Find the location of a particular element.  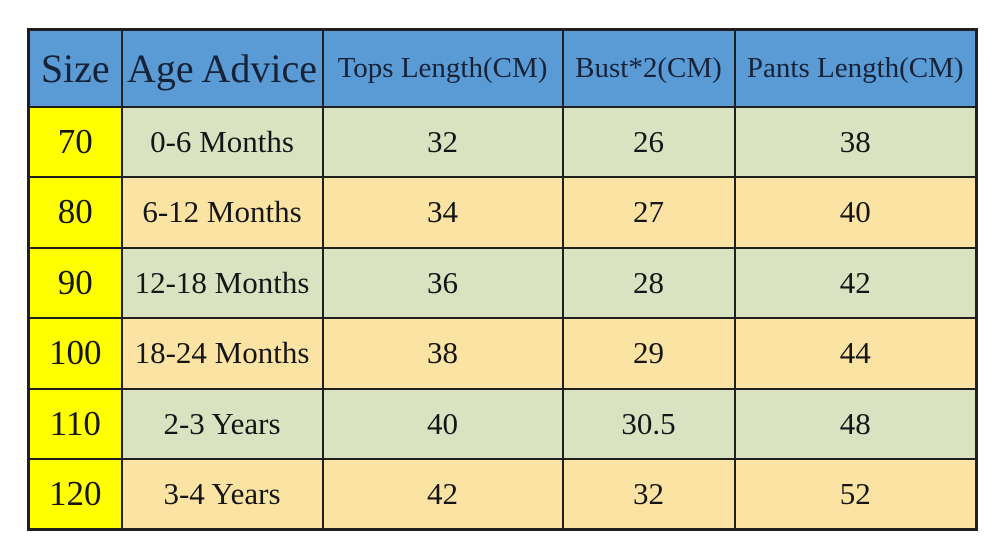

table-row: 120 3-4 Years 42 32 52 is located at coordinates (502, 494).